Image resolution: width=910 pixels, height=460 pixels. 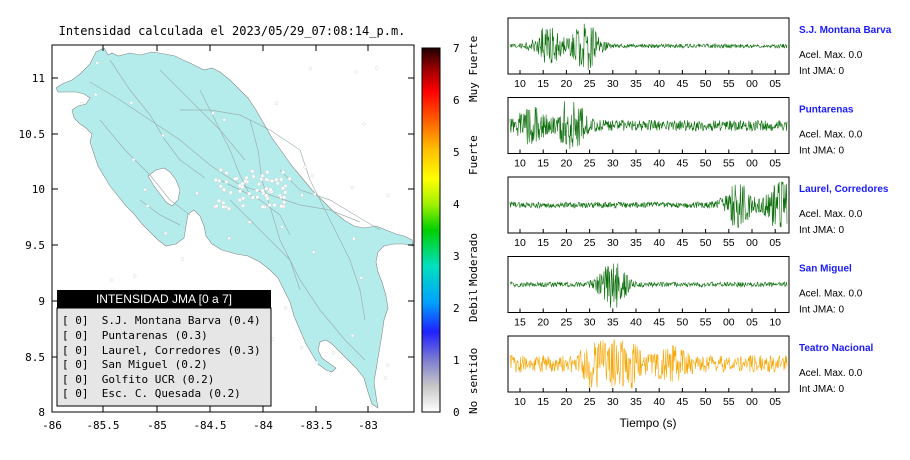 What do you see at coordinates (315, 425) in the screenshot?
I see `x-tick-label: -83.5` at bounding box center [315, 425].